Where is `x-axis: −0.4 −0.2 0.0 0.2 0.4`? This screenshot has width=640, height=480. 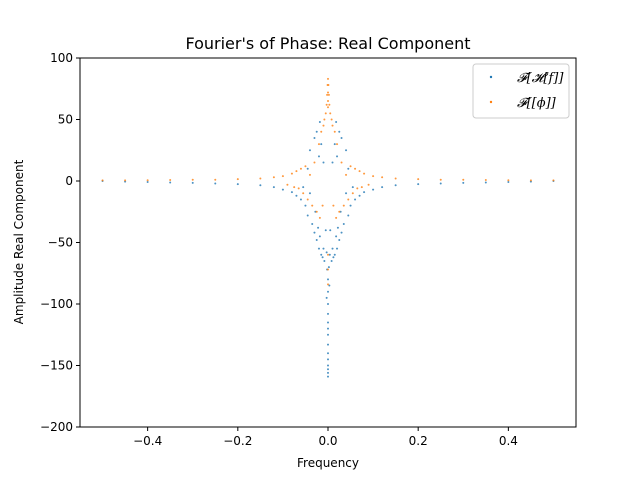 x-axis: −0.4 −0.2 0.0 0.2 0.4 is located at coordinates (325, 437).